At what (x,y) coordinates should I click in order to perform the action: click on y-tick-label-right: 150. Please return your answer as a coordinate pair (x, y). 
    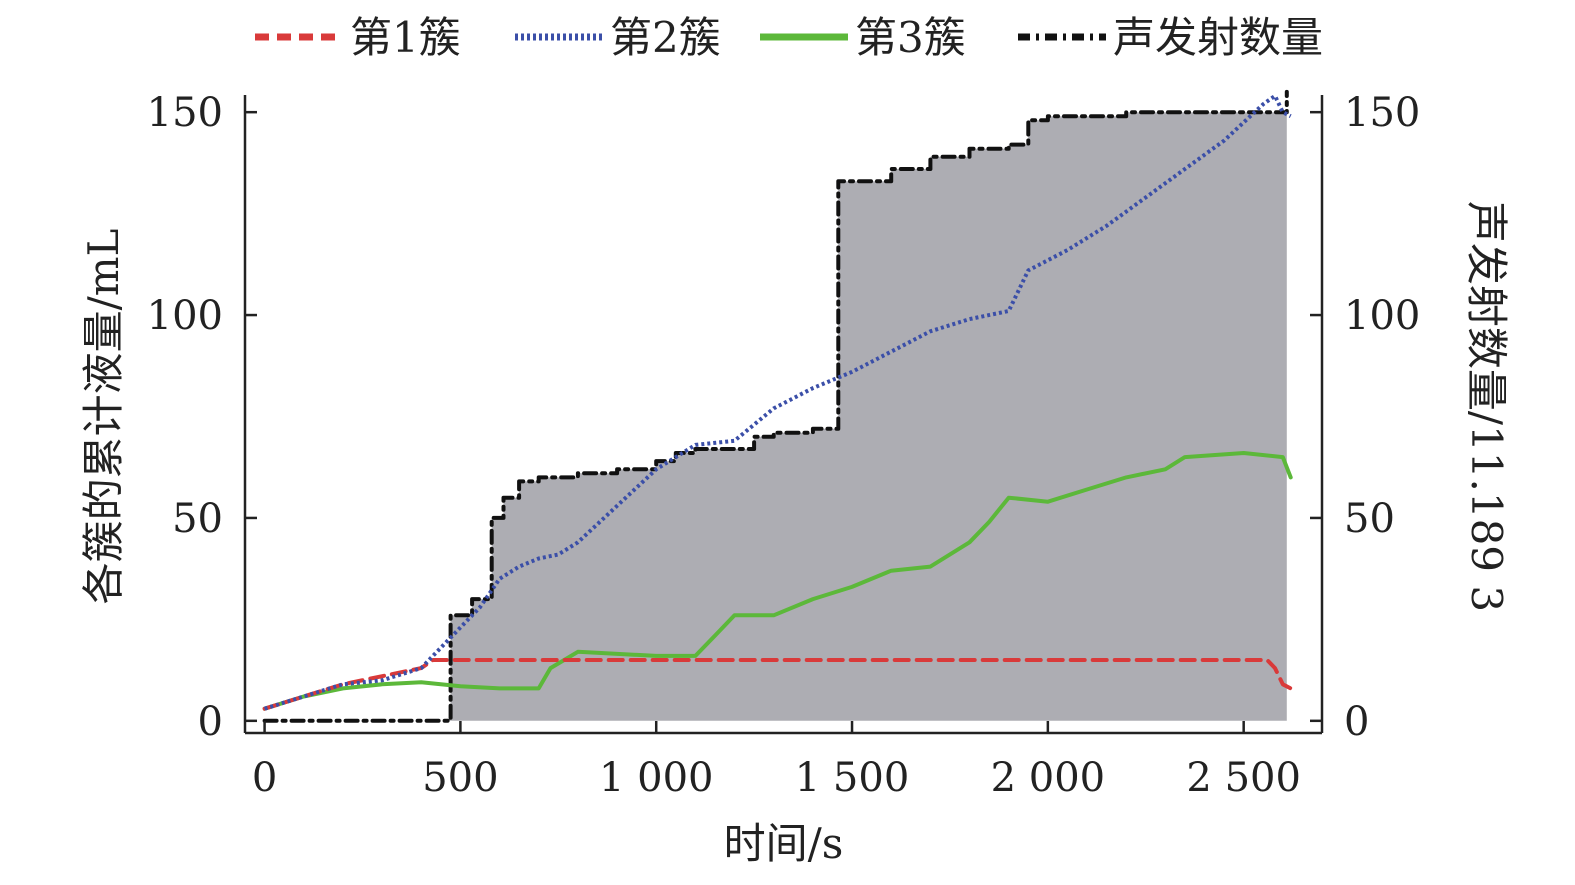
    Looking at the image, I should click on (1382, 113).